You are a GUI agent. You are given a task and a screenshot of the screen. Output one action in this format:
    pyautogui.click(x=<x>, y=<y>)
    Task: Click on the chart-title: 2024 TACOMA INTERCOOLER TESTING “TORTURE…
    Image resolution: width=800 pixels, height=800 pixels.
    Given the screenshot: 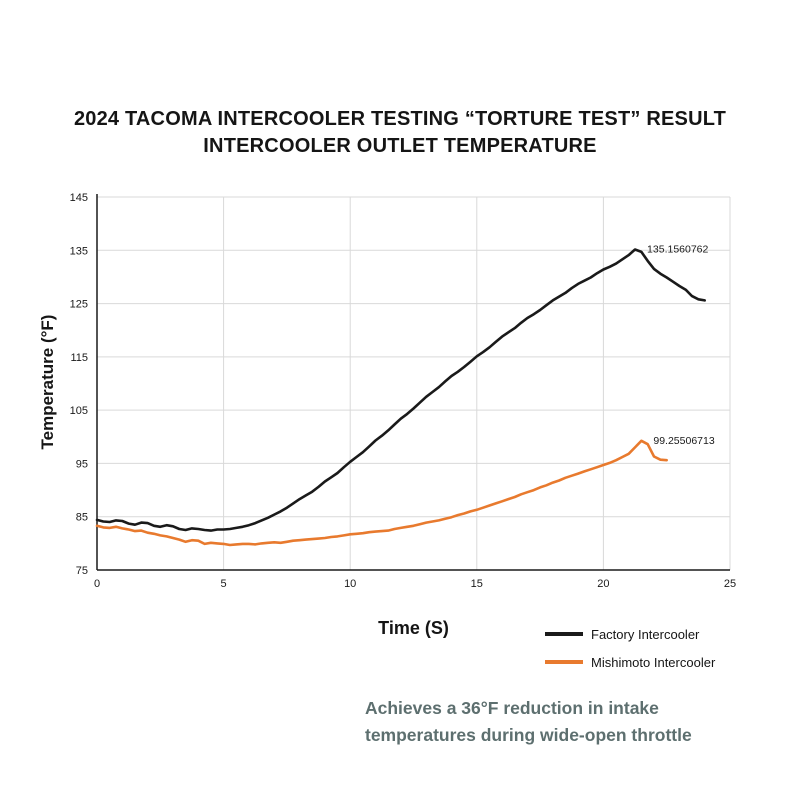 What is the action you would take?
    pyautogui.click(x=400, y=133)
    